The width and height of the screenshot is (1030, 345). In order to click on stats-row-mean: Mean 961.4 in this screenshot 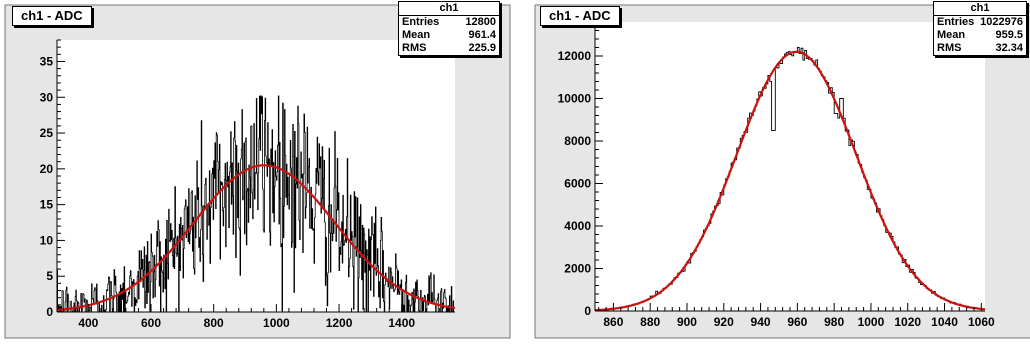, I will do `click(449, 35)`.